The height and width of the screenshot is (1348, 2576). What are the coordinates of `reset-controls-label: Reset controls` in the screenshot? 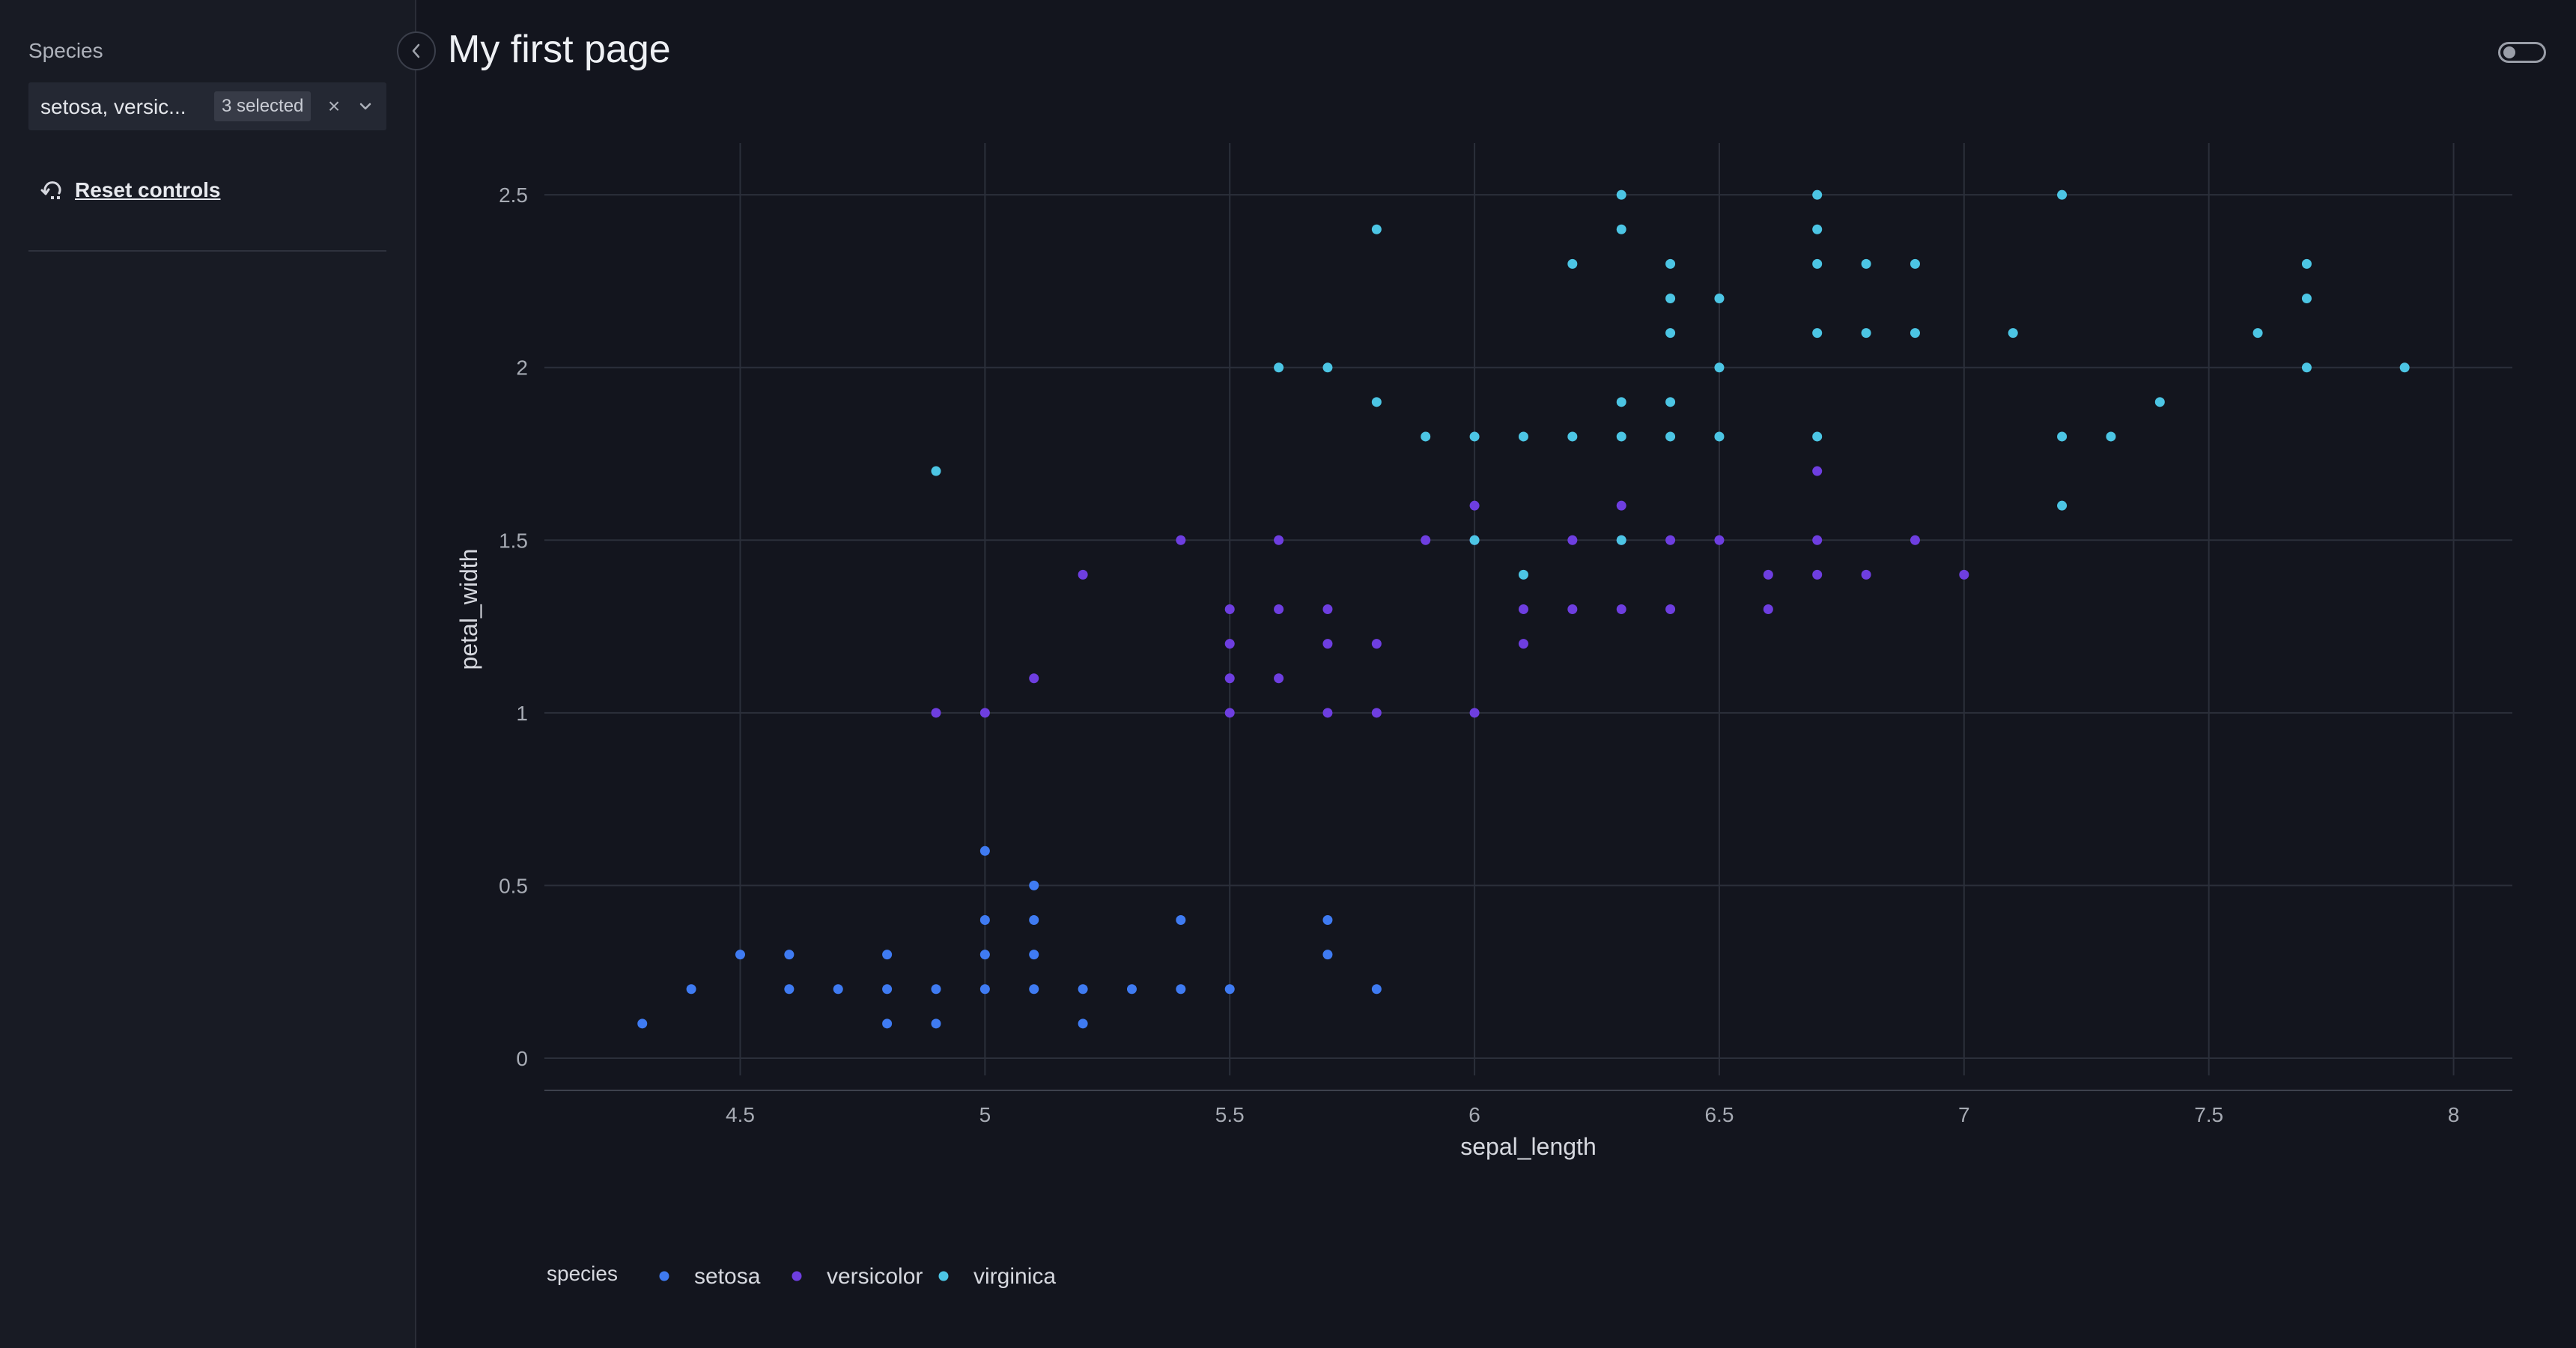 It's located at (148, 189).